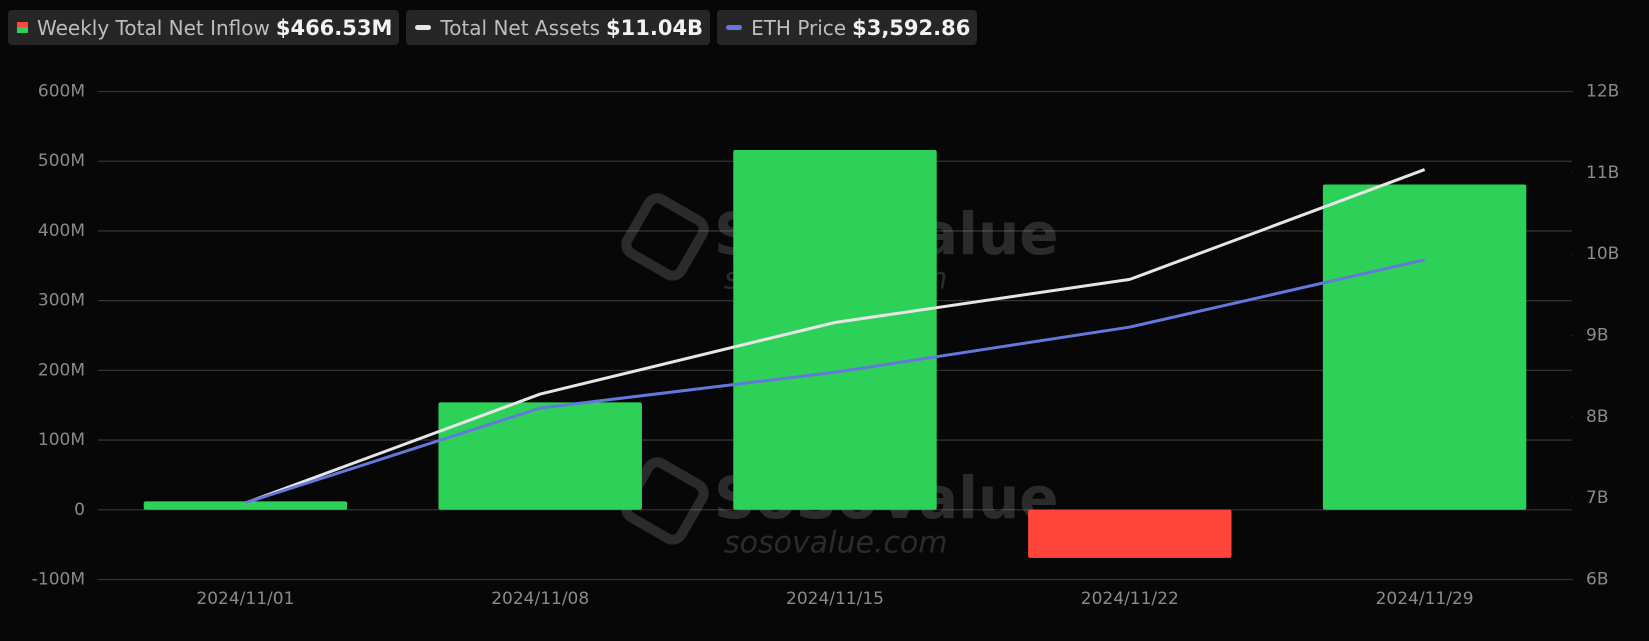 This screenshot has width=1649, height=641. I want to click on x-tick-label: 2024/11/15, so click(835, 599).